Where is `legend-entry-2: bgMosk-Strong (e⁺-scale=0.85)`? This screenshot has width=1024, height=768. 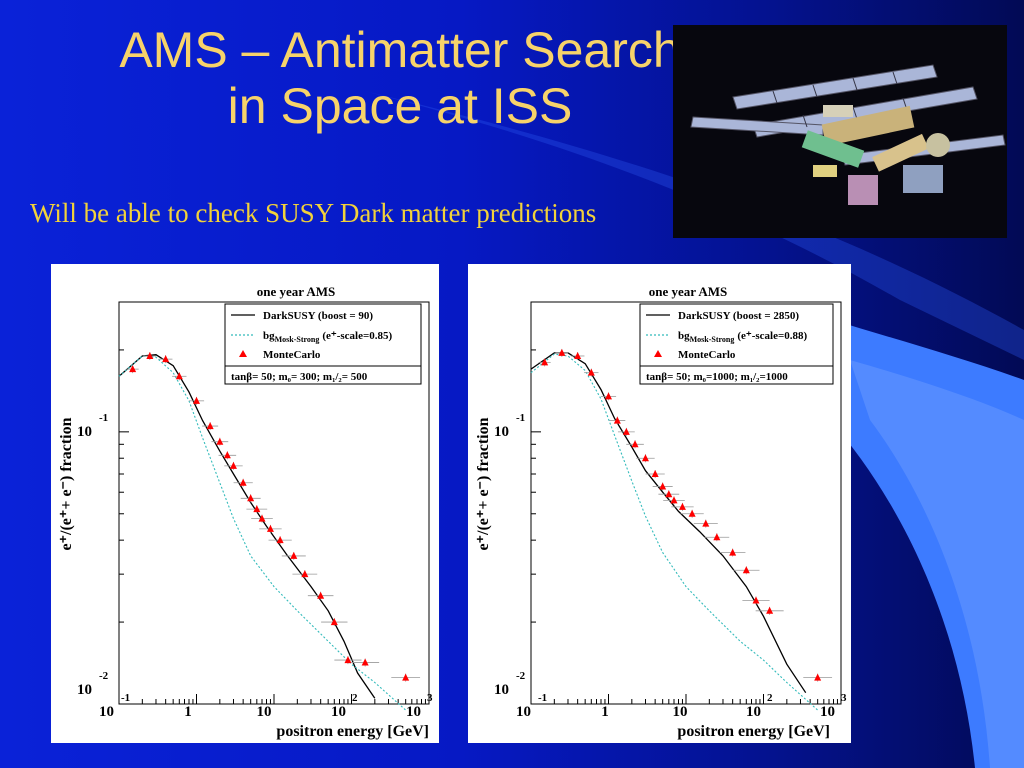
legend-entry-2: bgMosk-Strong (e⁺-scale=0.85) is located at coordinates (328, 337).